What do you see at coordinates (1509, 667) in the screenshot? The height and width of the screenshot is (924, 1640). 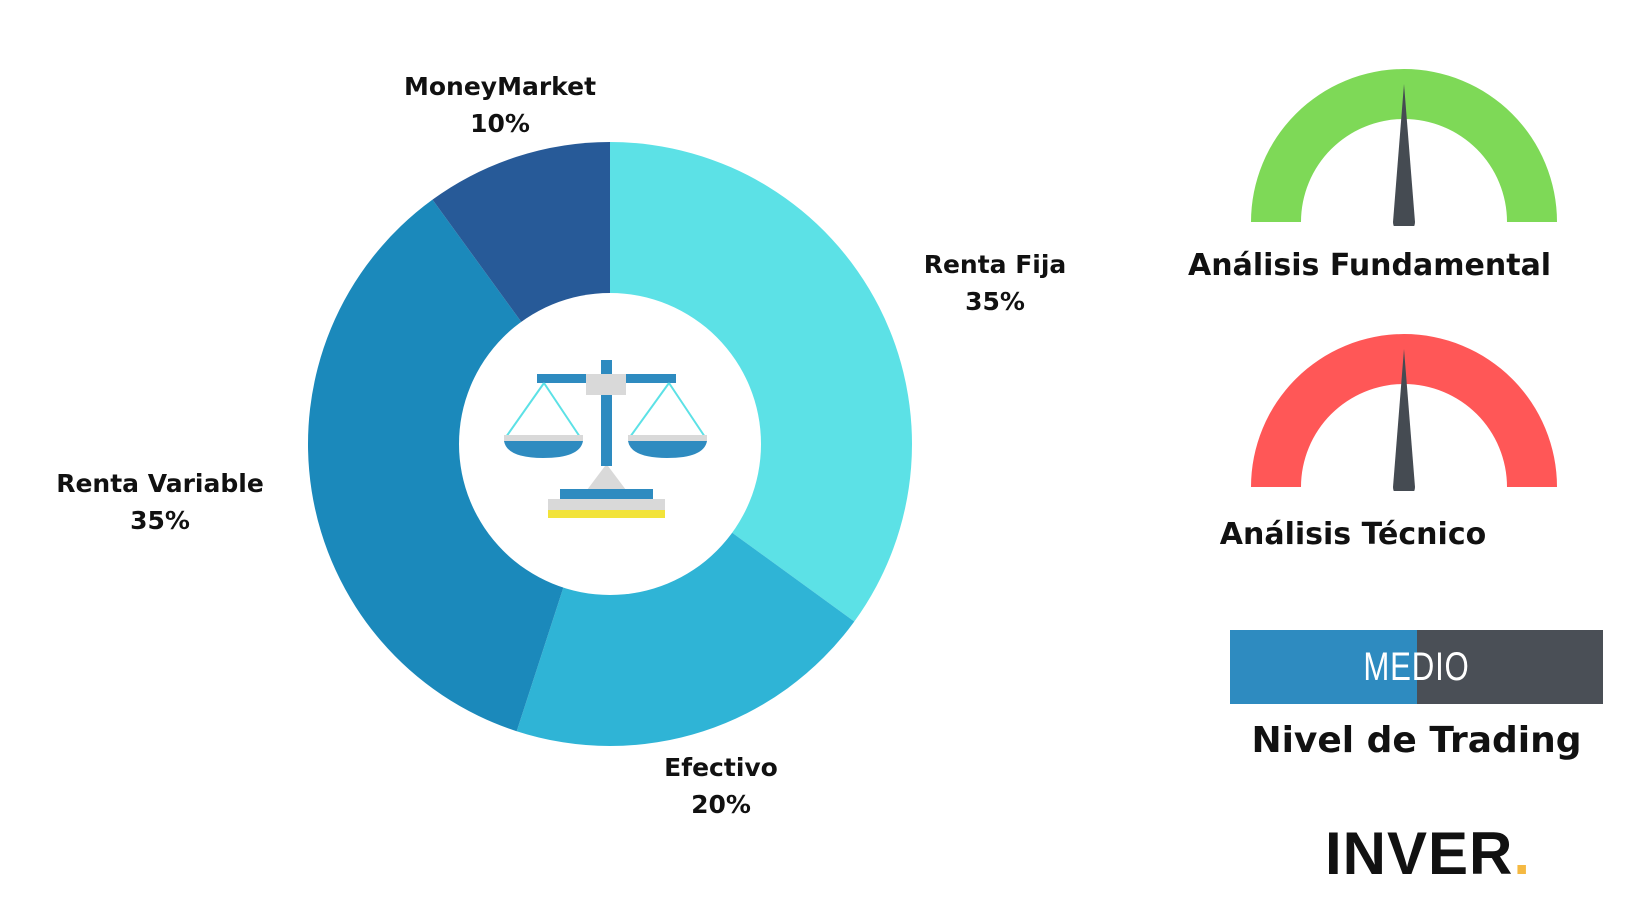 I see `trading-level-remainder` at bounding box center [1509, 667].